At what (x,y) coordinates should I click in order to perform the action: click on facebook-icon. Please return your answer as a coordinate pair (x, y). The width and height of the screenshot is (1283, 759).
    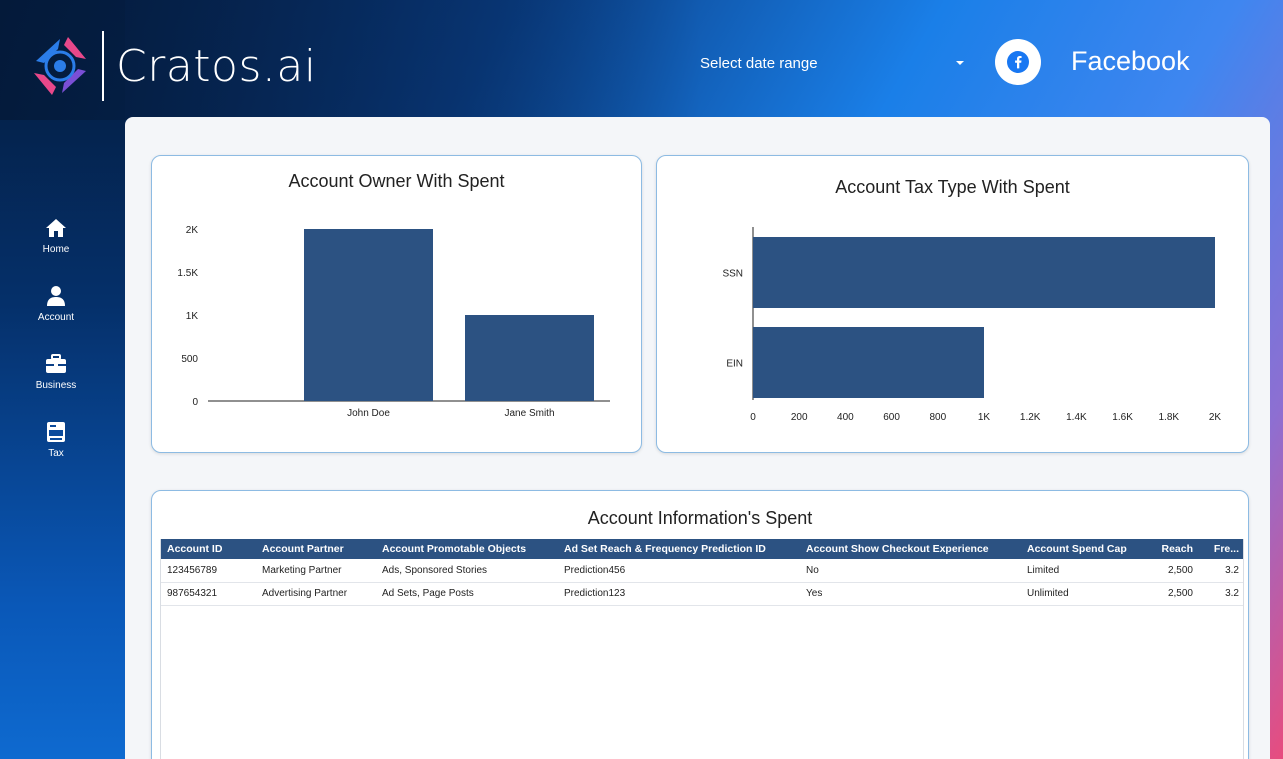
    Looking at the image, I should click on (1018, 62).